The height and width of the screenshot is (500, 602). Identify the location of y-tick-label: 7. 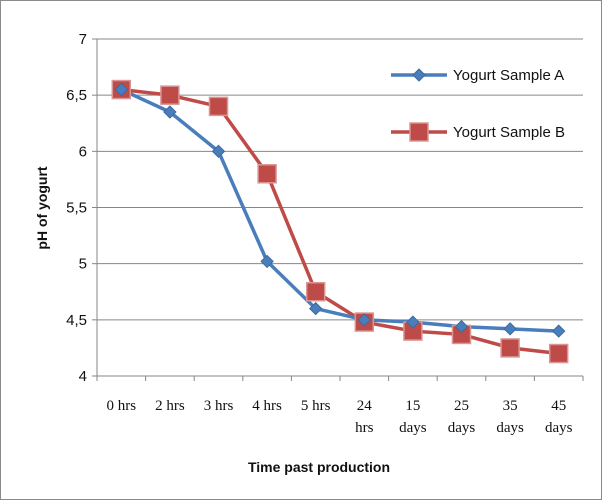
(83, 39).